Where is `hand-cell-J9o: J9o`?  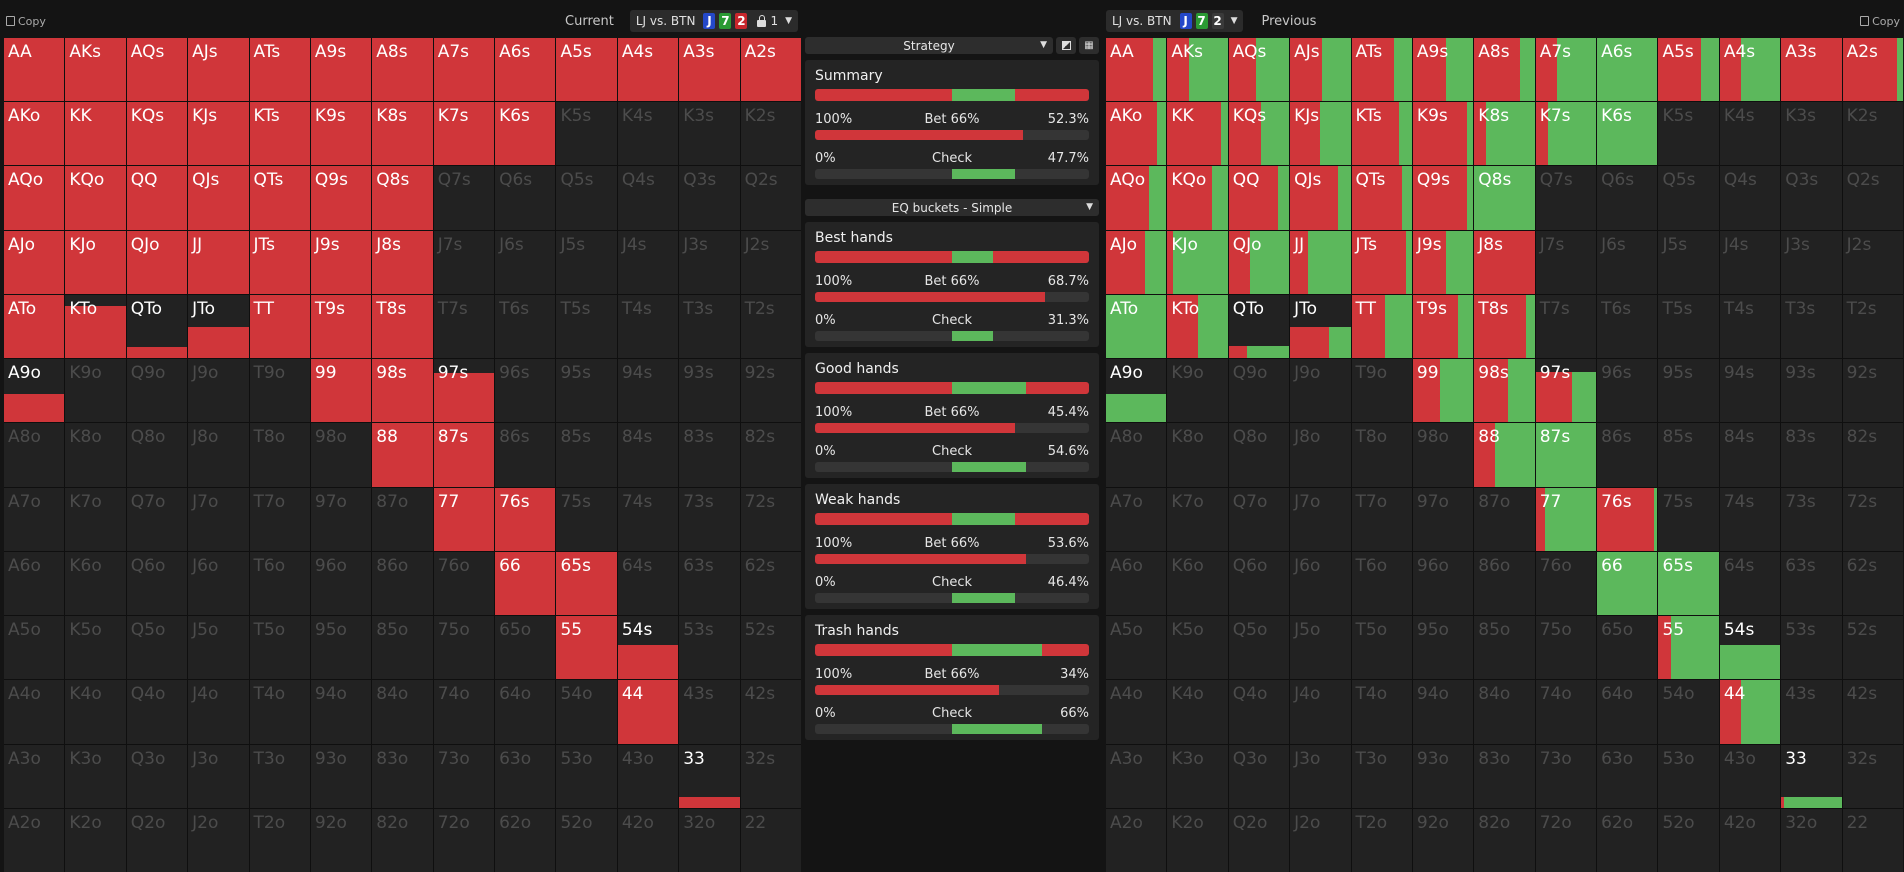 hand-cell-J9o: J9o is located at coordinates (218, 391).